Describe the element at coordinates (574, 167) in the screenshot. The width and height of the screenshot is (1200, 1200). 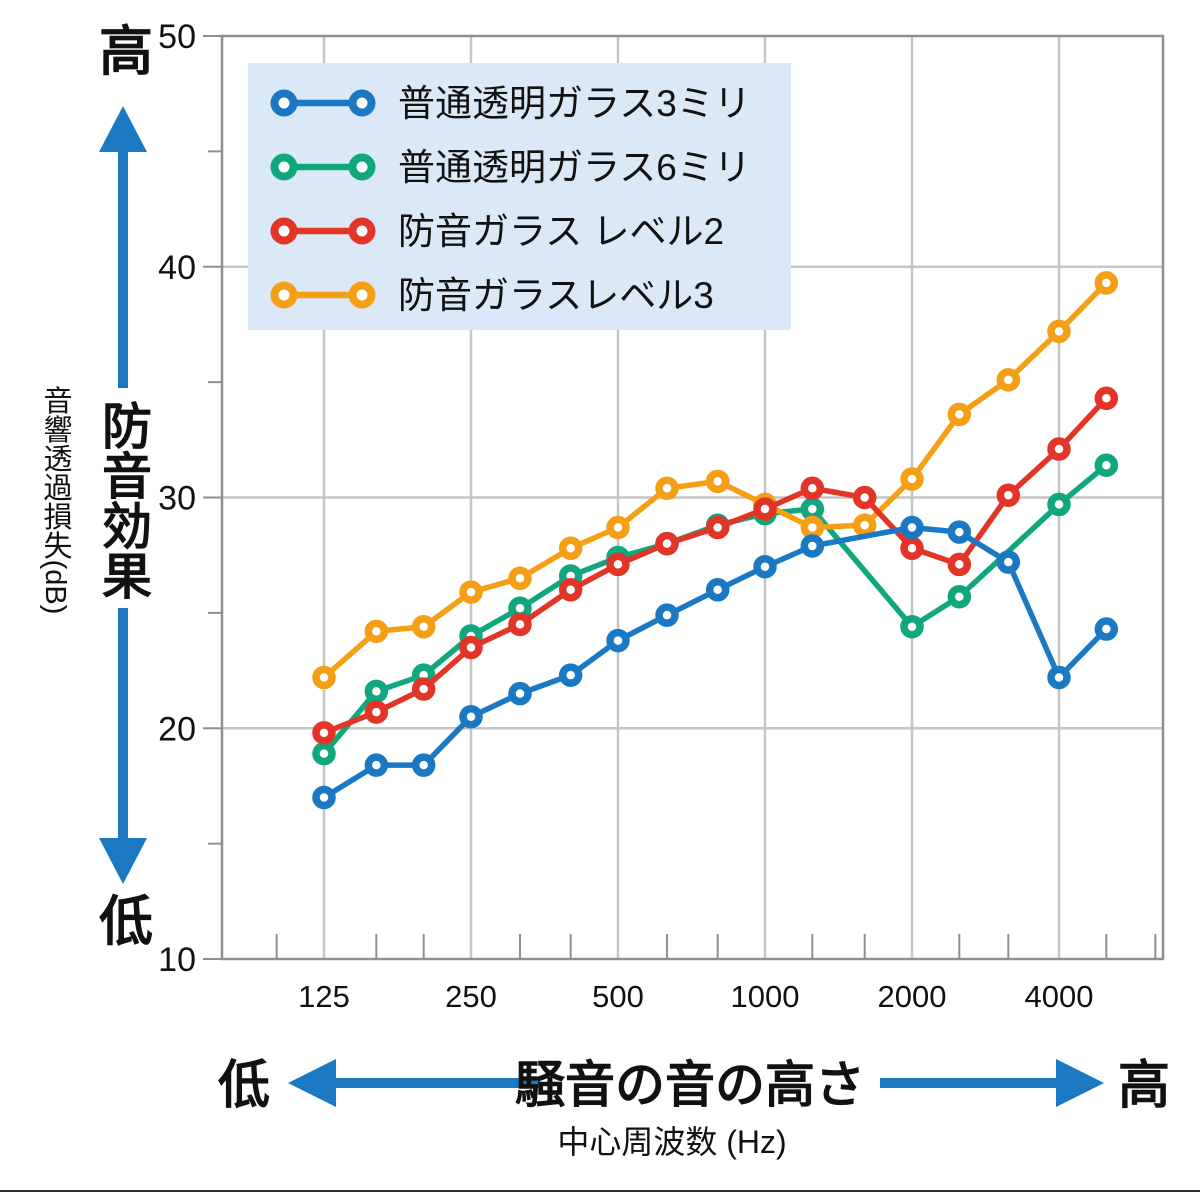
I see `legend-item-label: 普通透明ガラス6ミリ` at that location.